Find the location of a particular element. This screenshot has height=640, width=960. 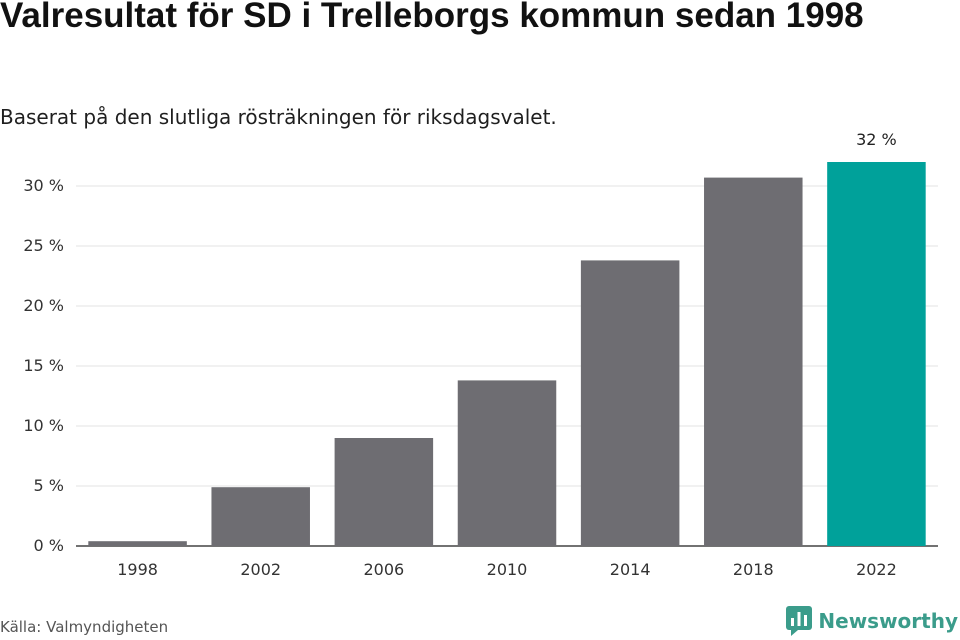

x-tick-label: 2002 is located at coordinates (260, 569).